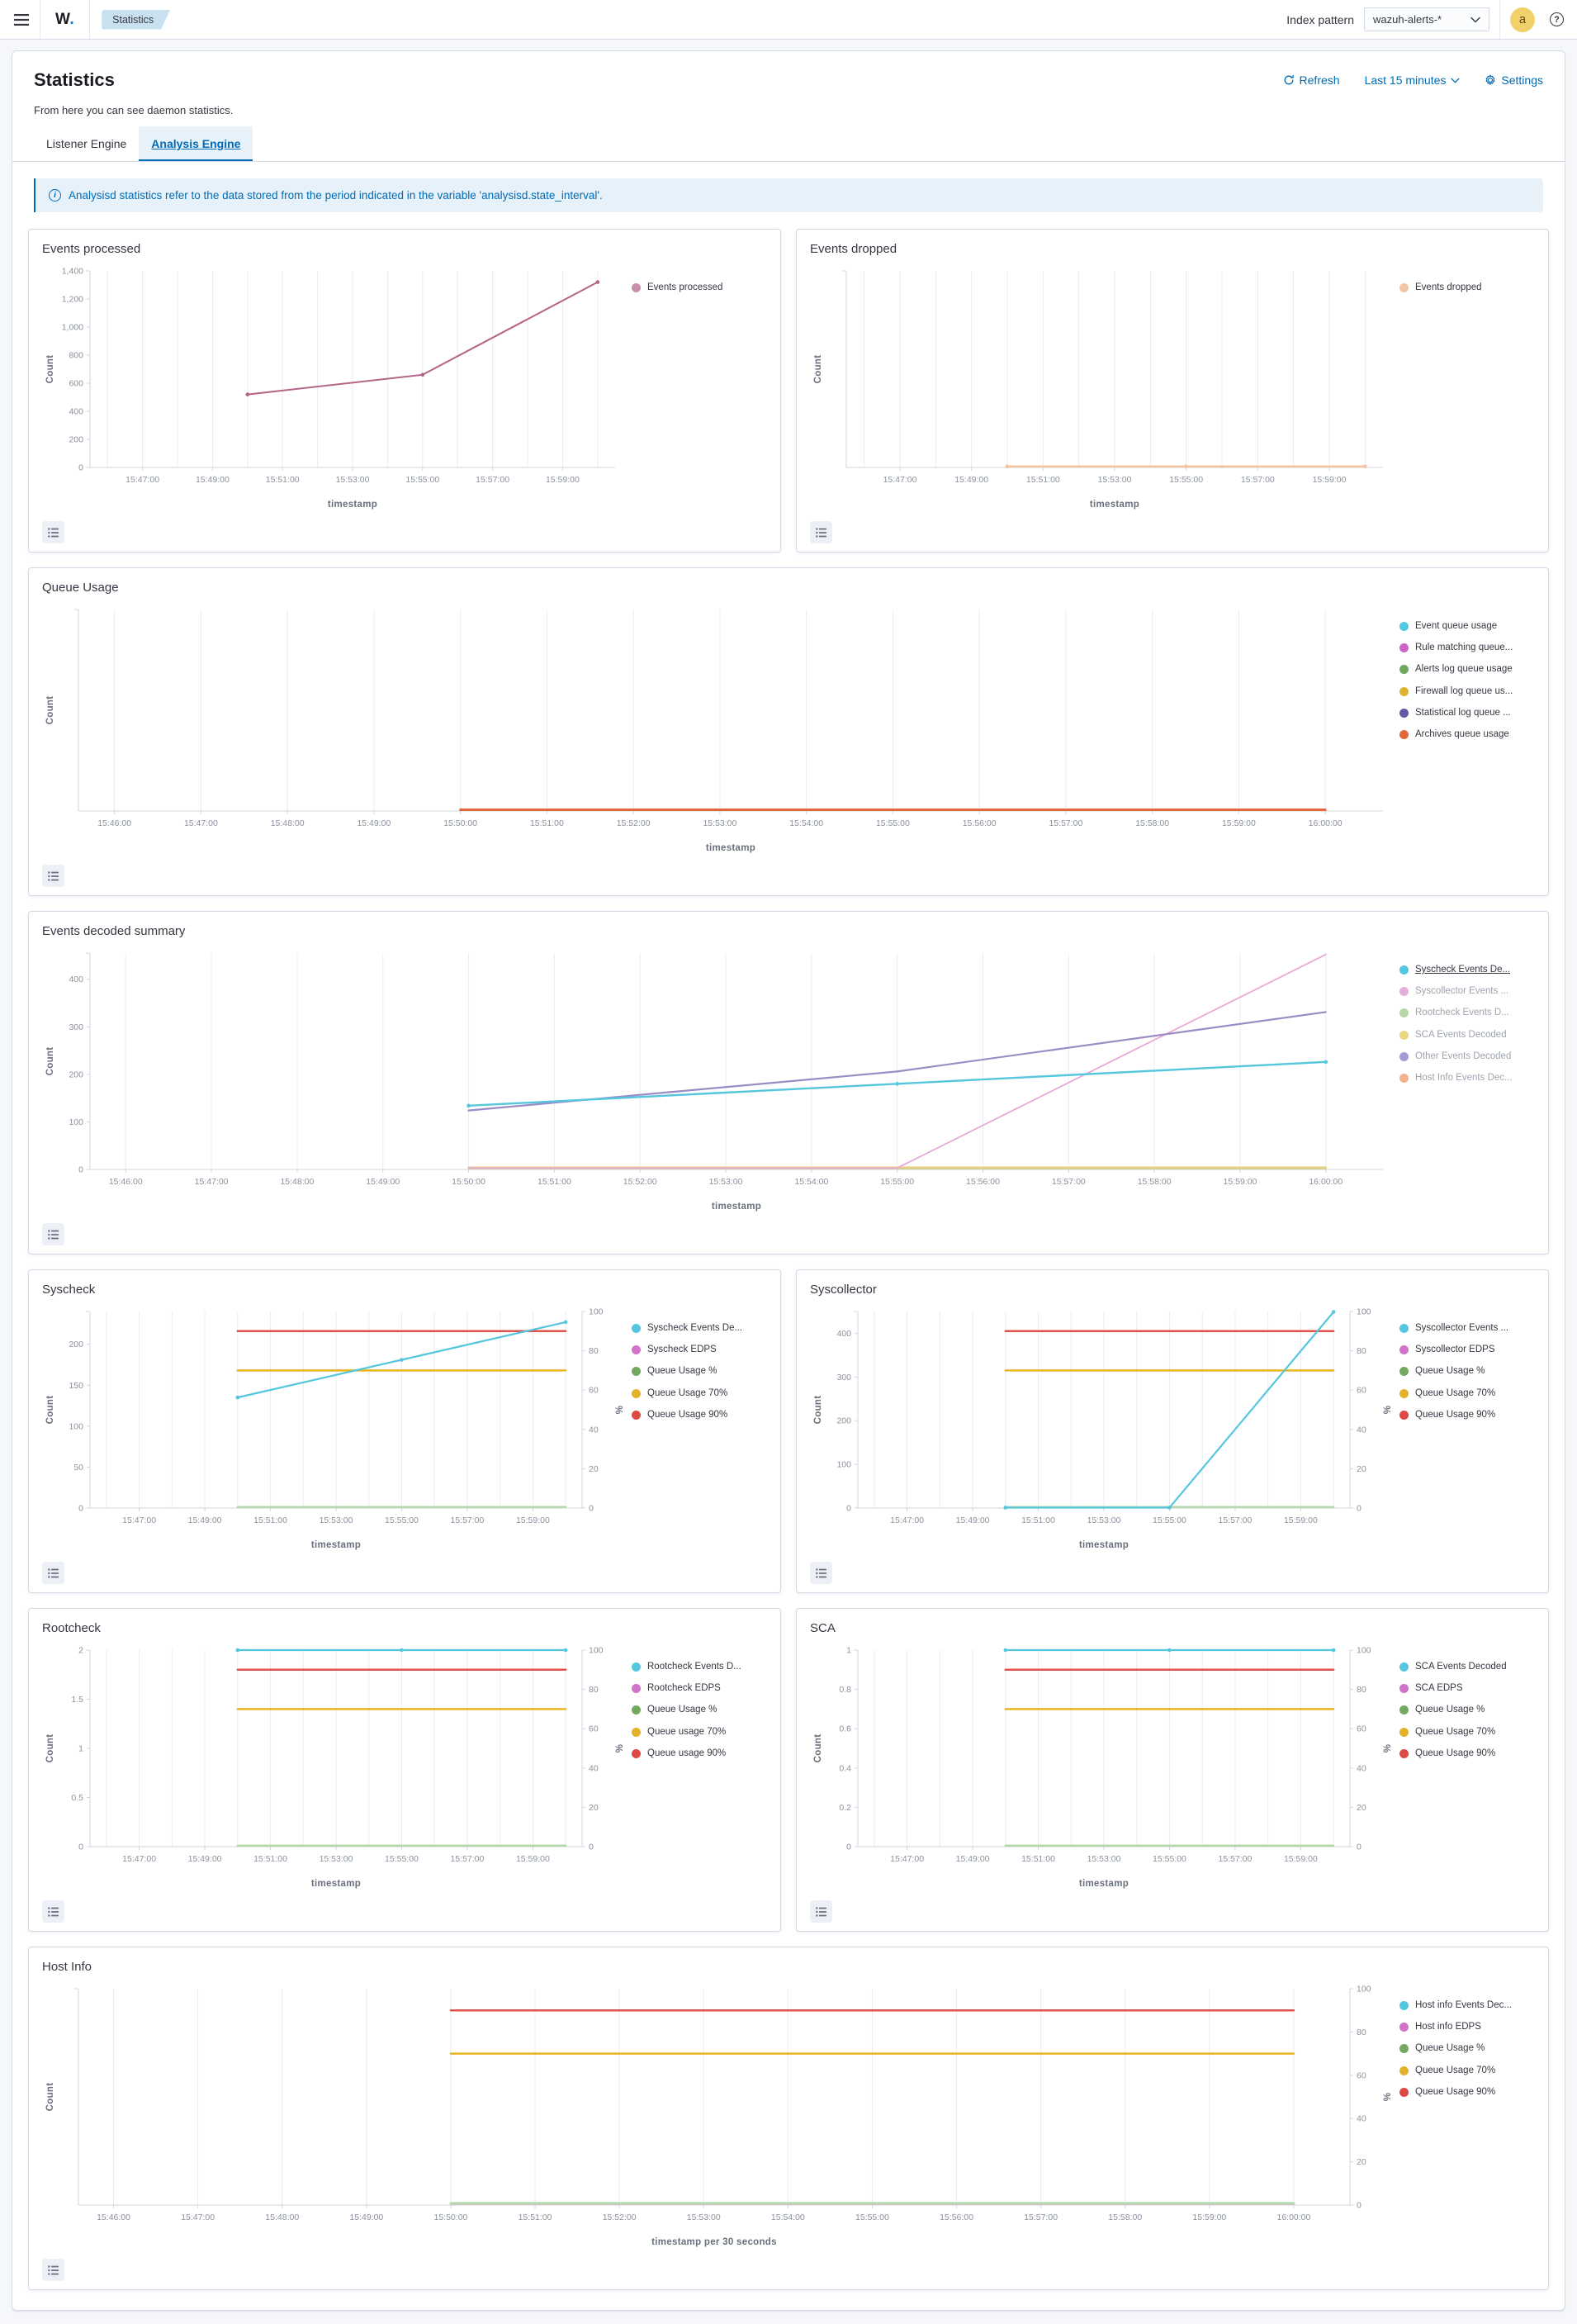 The height and width of the screenshot is (2324, 1577). I want to click on svg-text: 16:00:00, so click(1293, 2217).